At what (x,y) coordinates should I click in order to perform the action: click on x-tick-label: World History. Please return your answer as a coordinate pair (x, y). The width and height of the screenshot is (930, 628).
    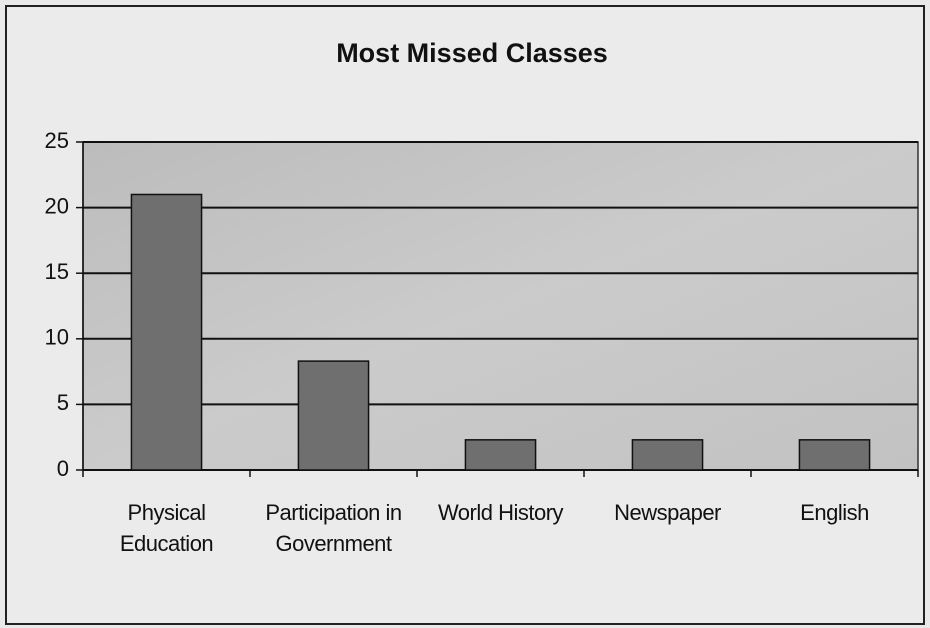
    Looking at the image, I should click on (500, 512).